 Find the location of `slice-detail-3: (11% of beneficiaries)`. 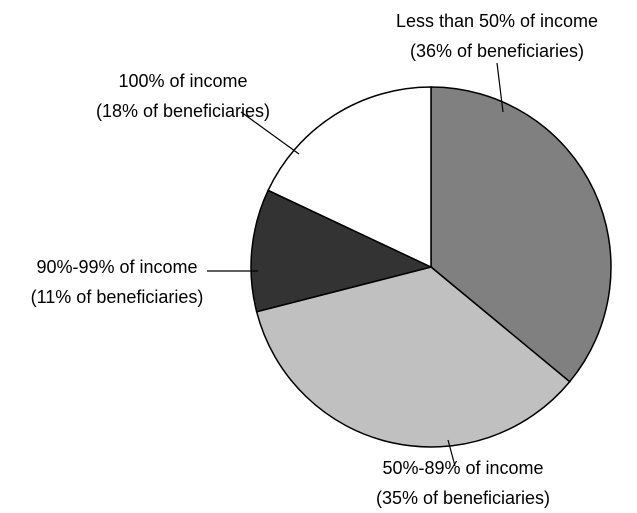

slice-detail-3: (11% of beneficiaries) is located at coordinates (117, 297).